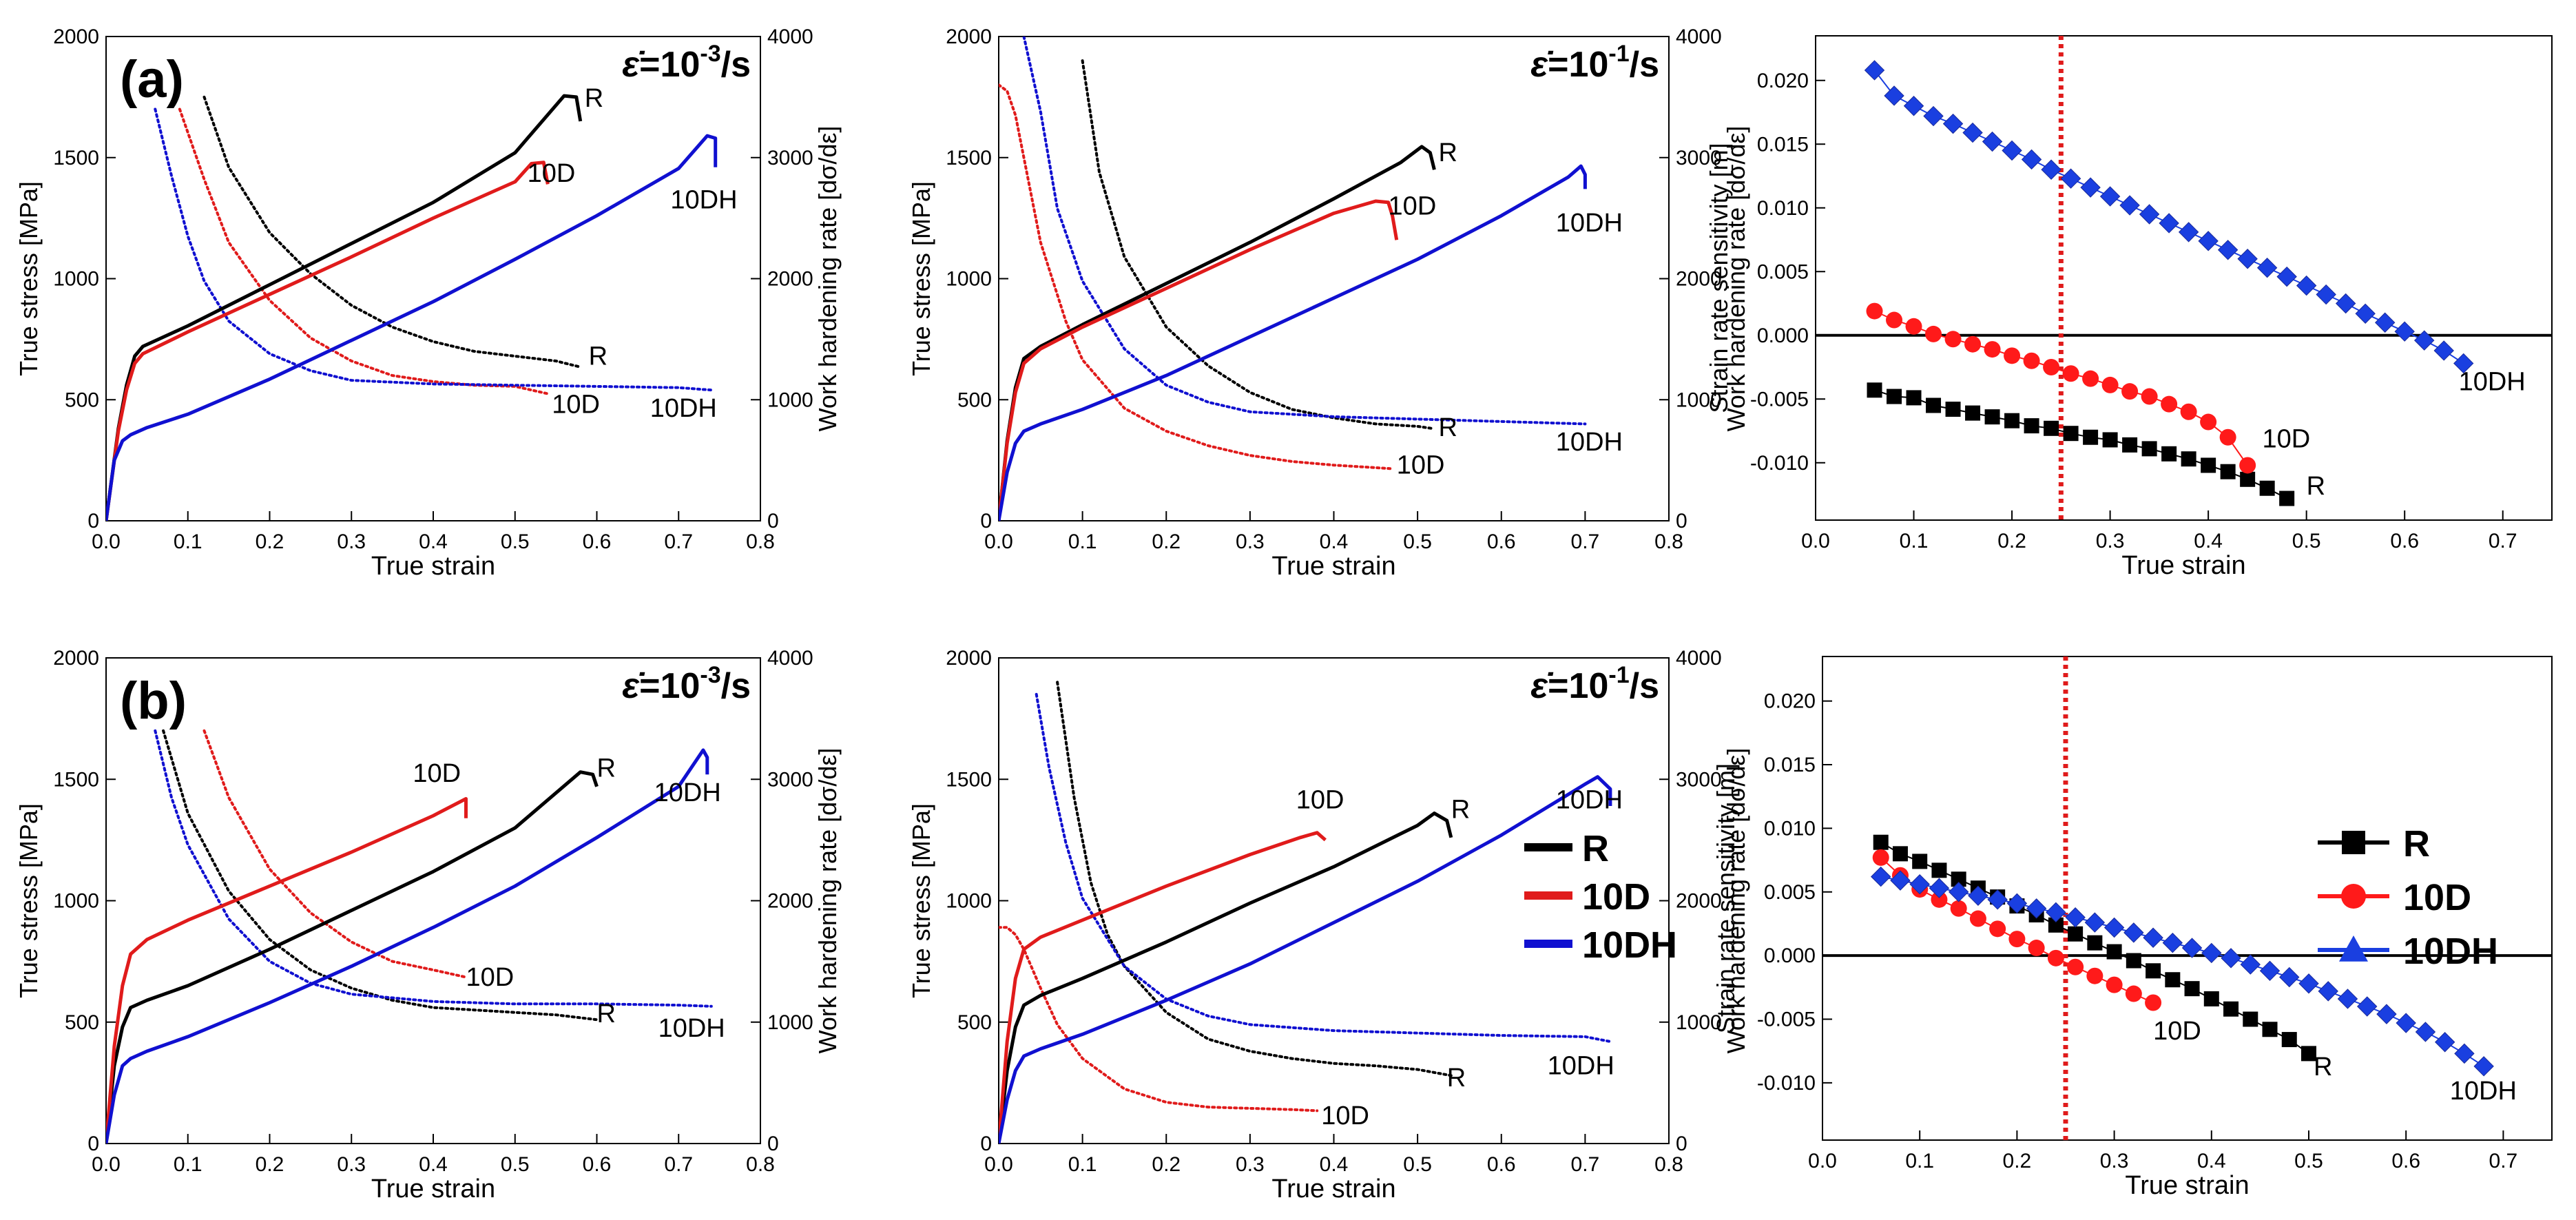  What do you see at coordinates (1668, 1164) in the screenshot?
I see `b-middle-xtick-label: 0.8` at bounding box center [1668, 1164].